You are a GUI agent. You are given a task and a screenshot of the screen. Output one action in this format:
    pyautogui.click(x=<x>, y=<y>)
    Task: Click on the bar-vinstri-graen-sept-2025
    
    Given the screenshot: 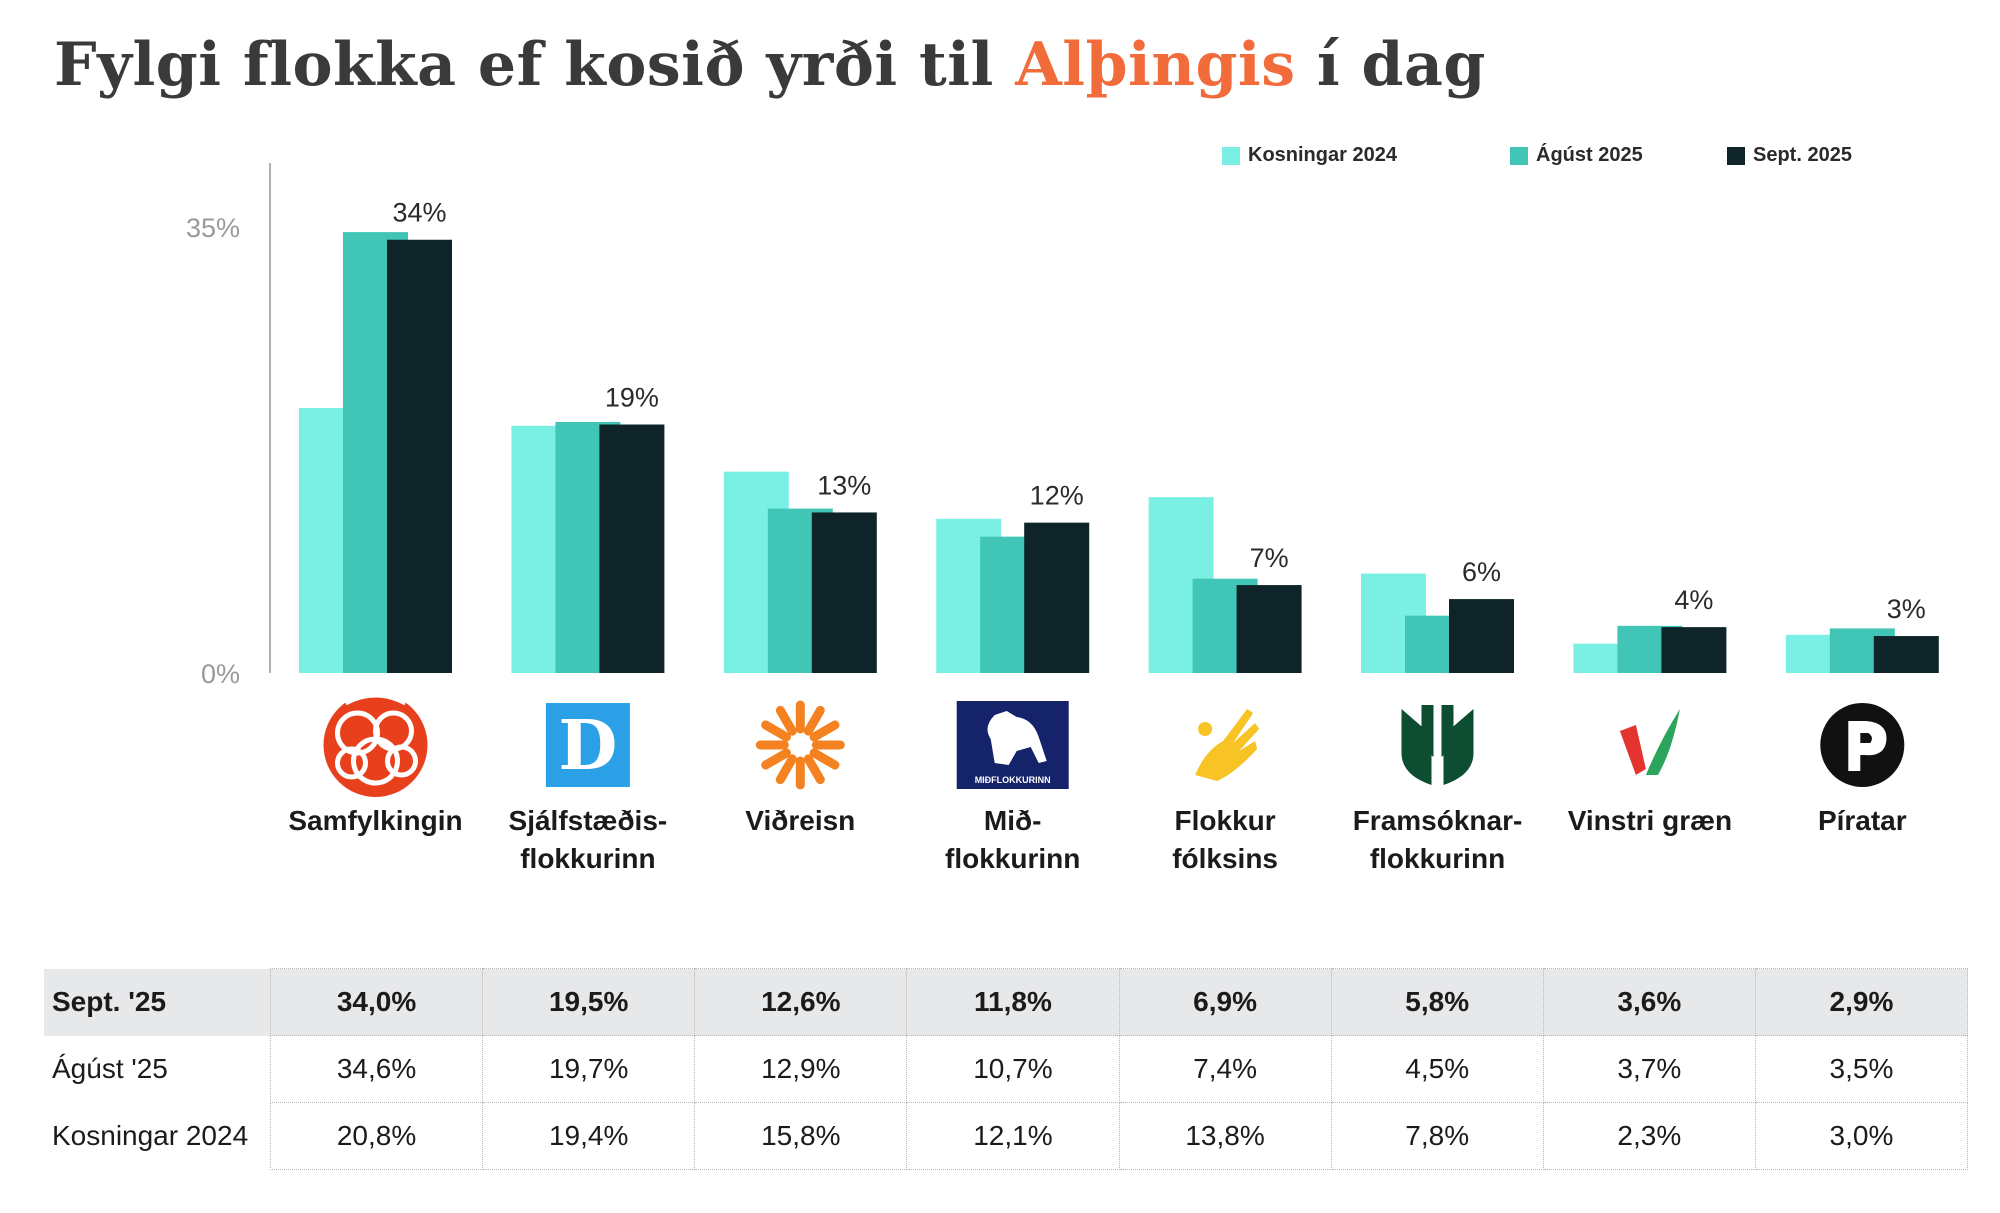 What is the action you would take?
    pyautogui.click(x=1694, y=650)
    